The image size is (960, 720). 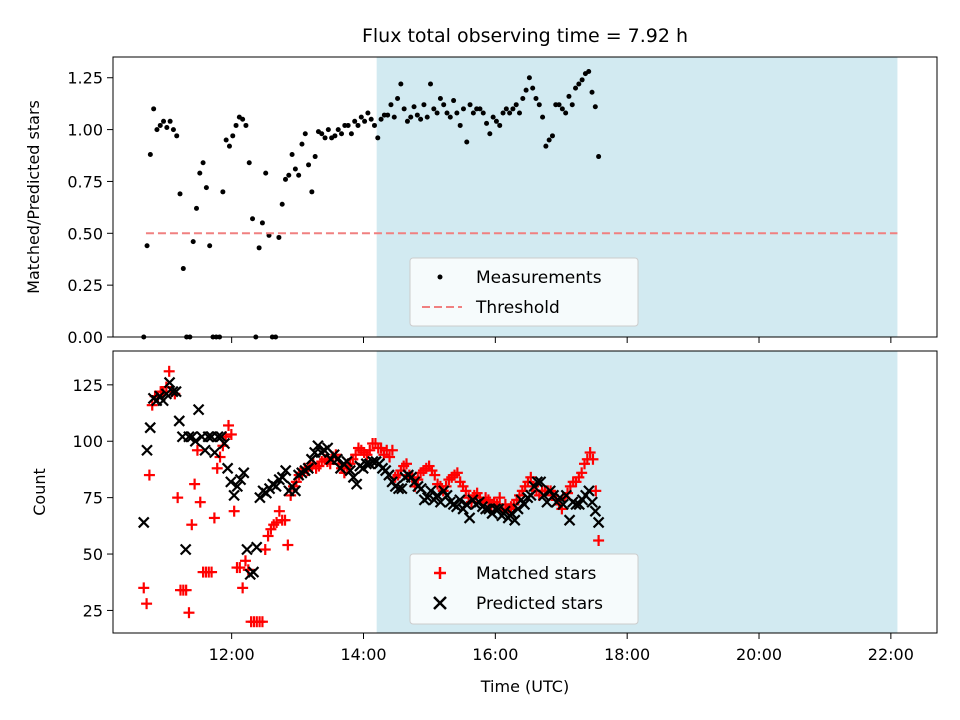 What do you see at coordinates (440, 603) in the screenshot?
I see `legend-predicted-marker` at bounding box center [440, 603].